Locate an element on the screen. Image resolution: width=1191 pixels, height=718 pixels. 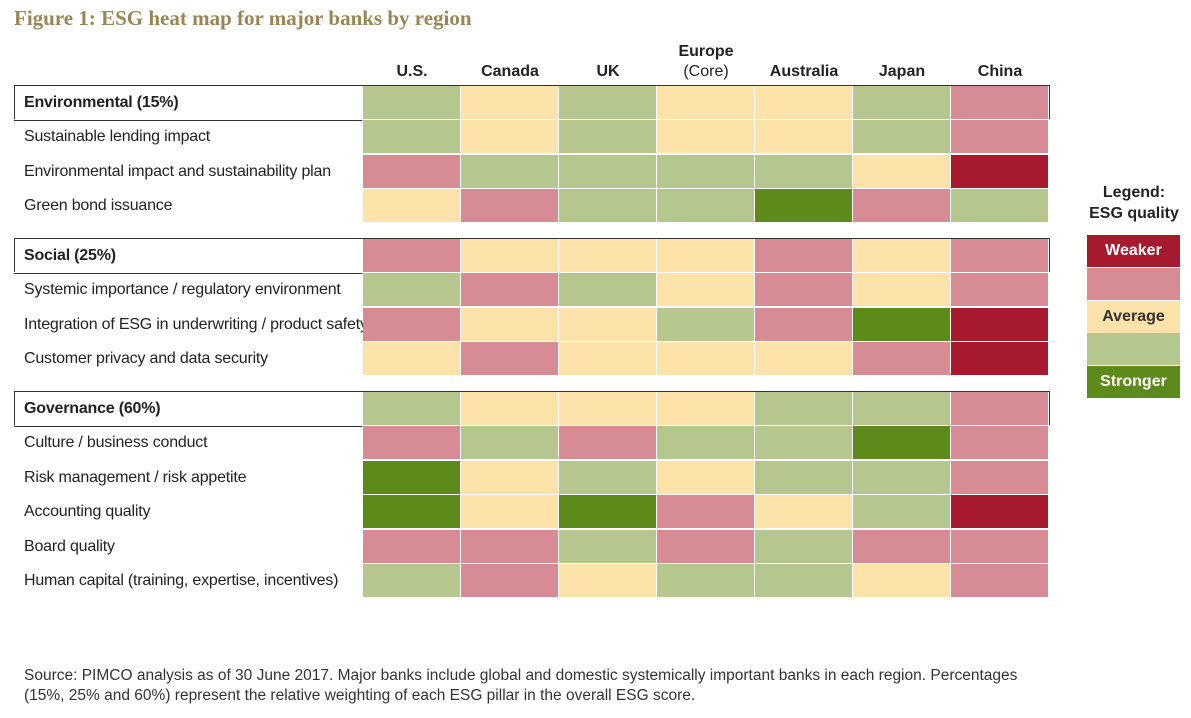
column-header-5: Japan is located at coordinates (902, 61).